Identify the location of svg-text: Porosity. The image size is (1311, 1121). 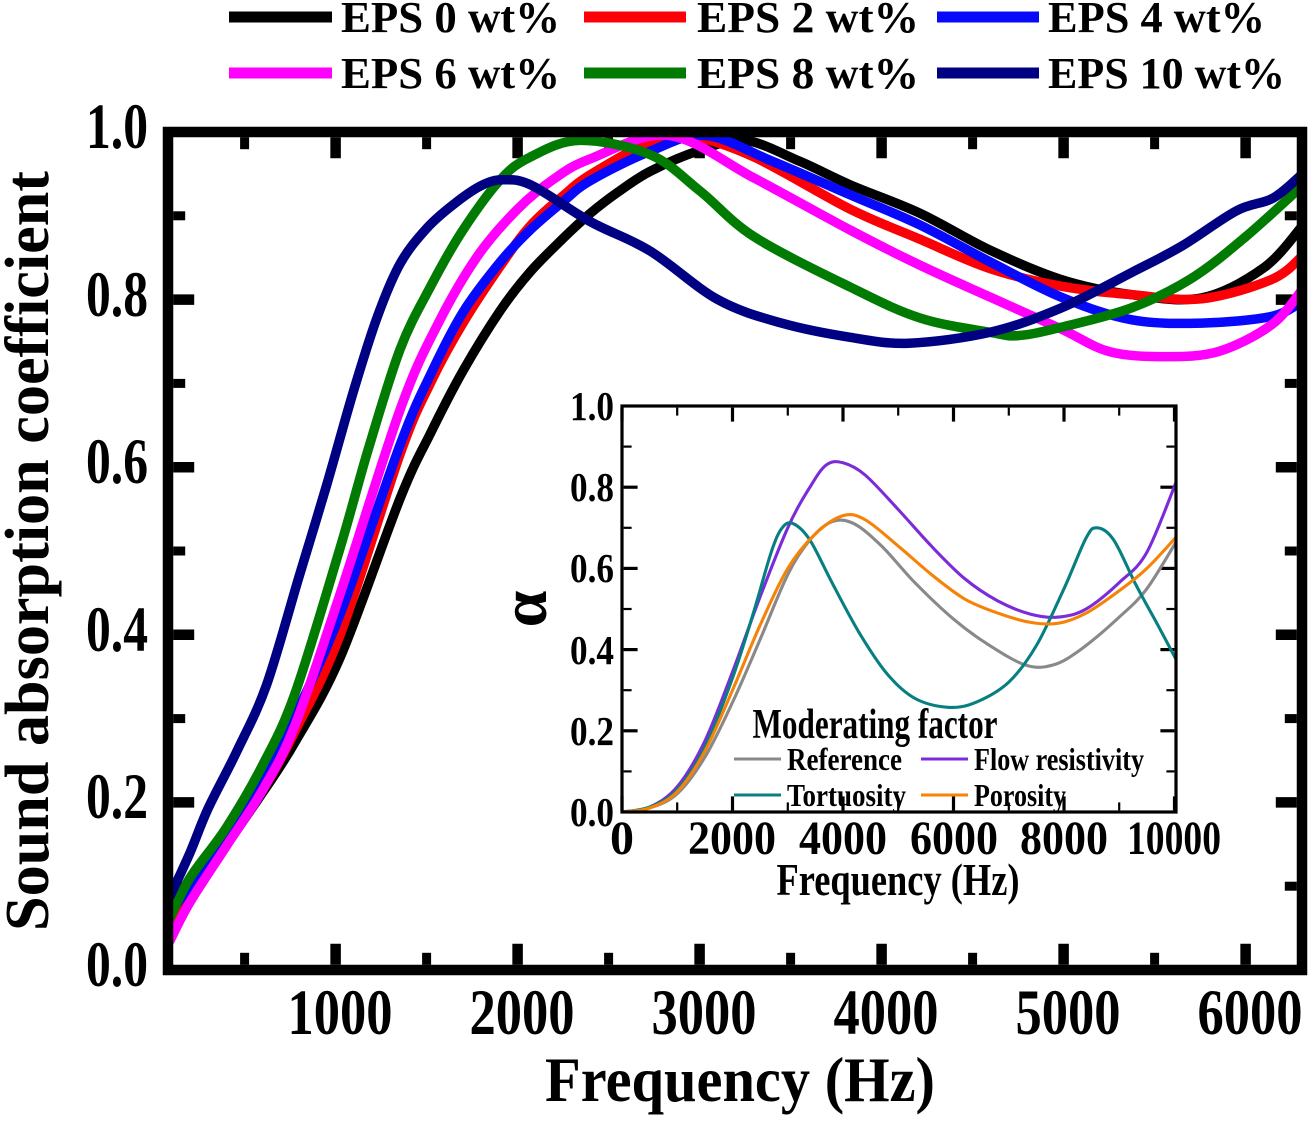
(1020, 795).